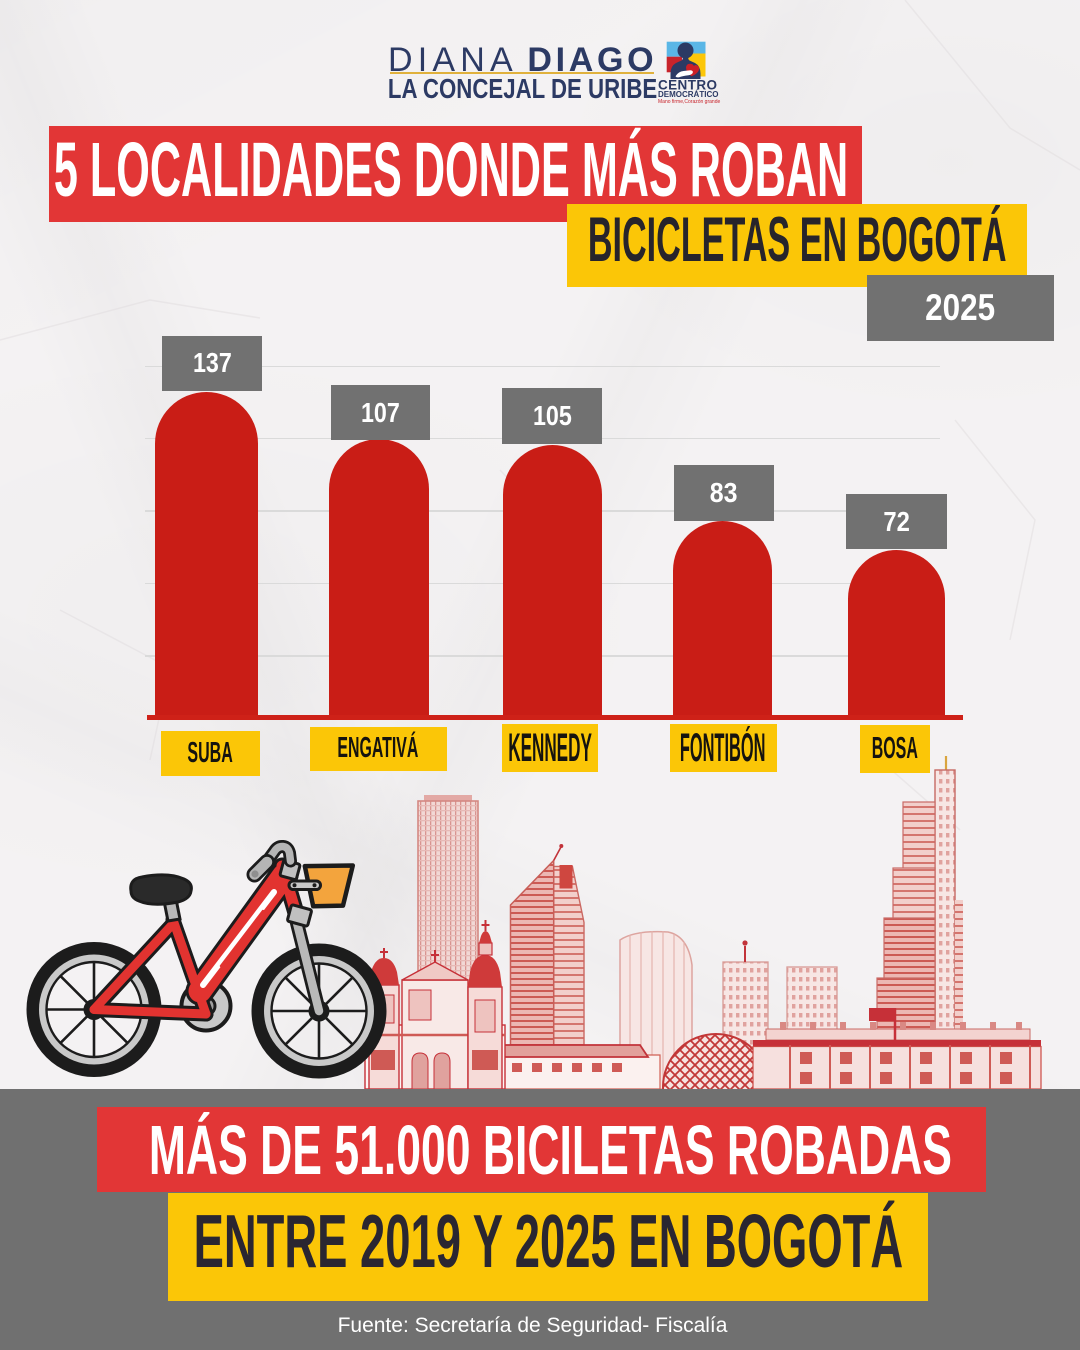 The width and height of the screenshot is (1080, 1350). I want to click on svg-text: Mano firme,Corazón grande, so click(689, 102).